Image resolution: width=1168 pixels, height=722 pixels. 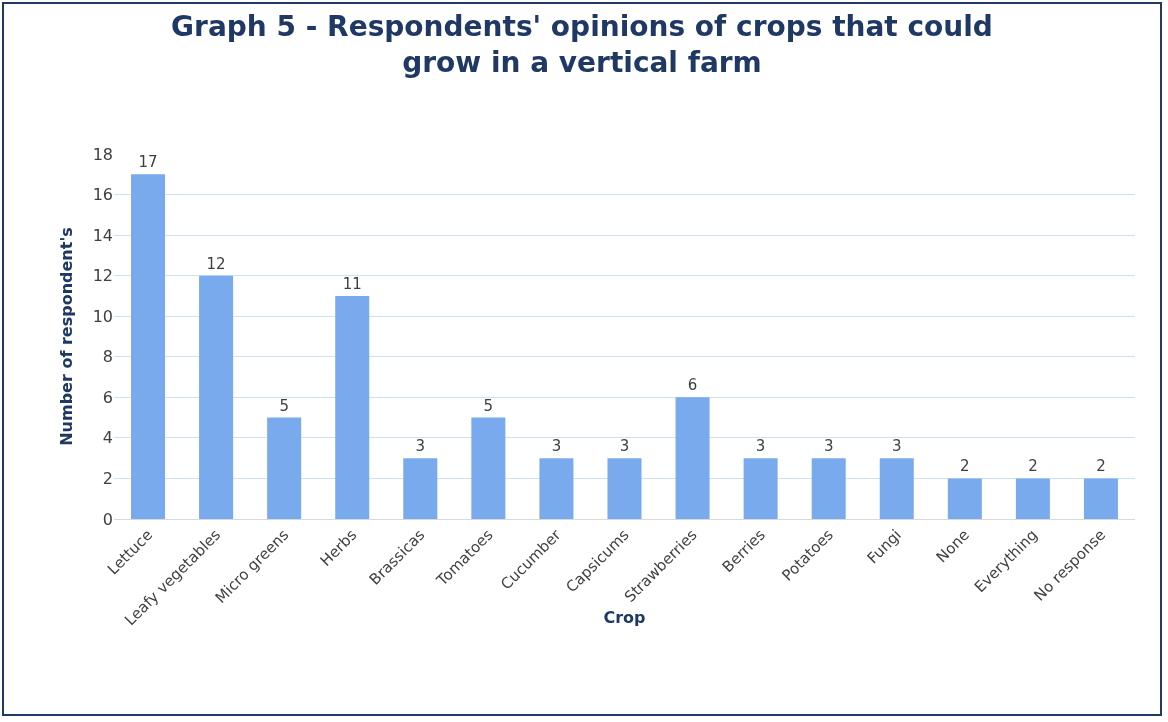 What do you see at coordinates (148, 162) in the screenshot?
I see `data-label: 17` at bounding box center [148, 162].